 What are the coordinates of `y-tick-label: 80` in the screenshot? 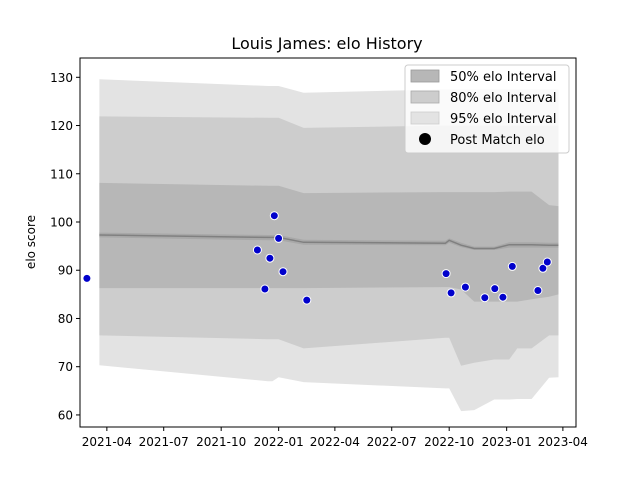 It's located at (65, 319).